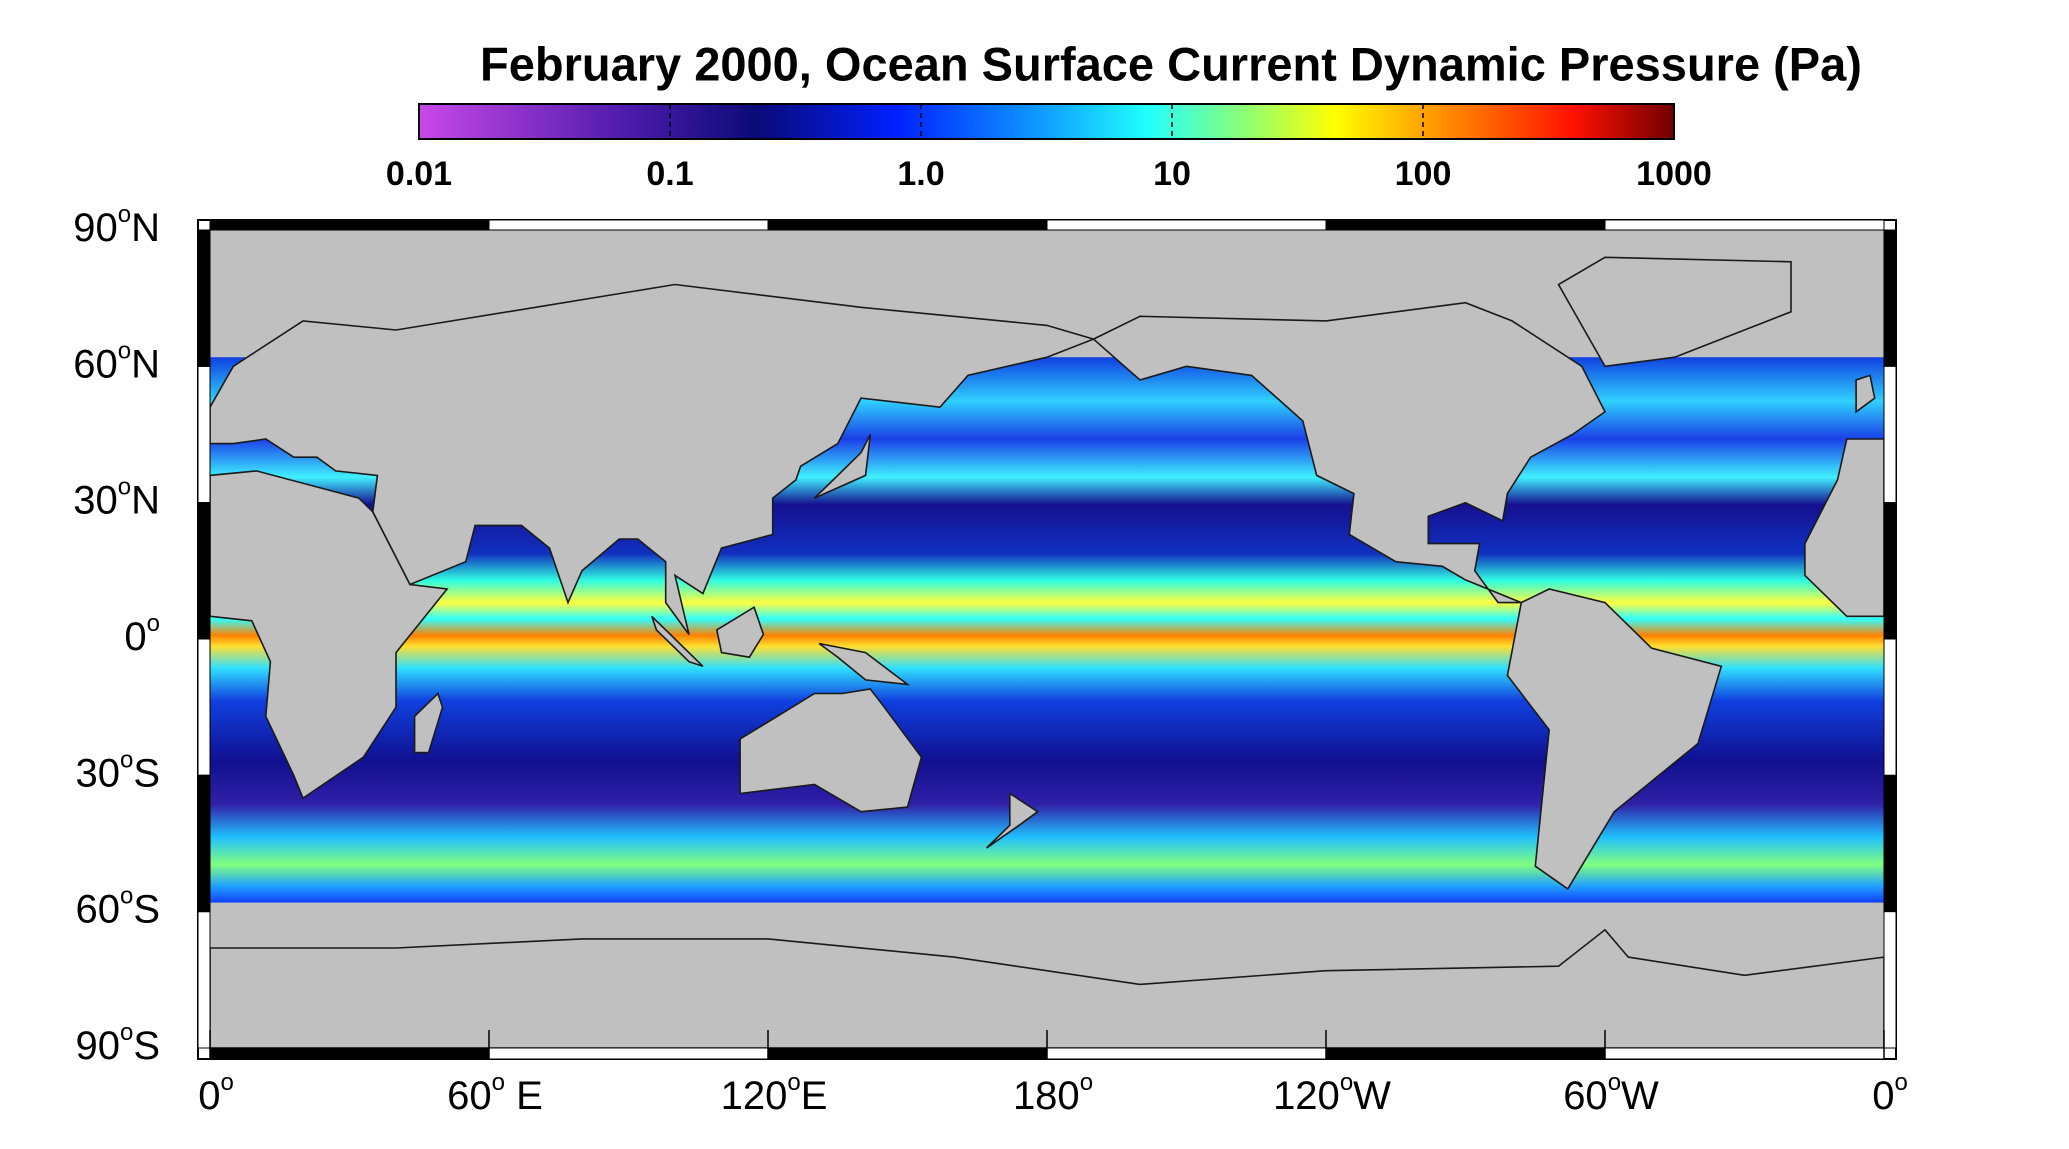  I want to click on japan, so click(842, 466).